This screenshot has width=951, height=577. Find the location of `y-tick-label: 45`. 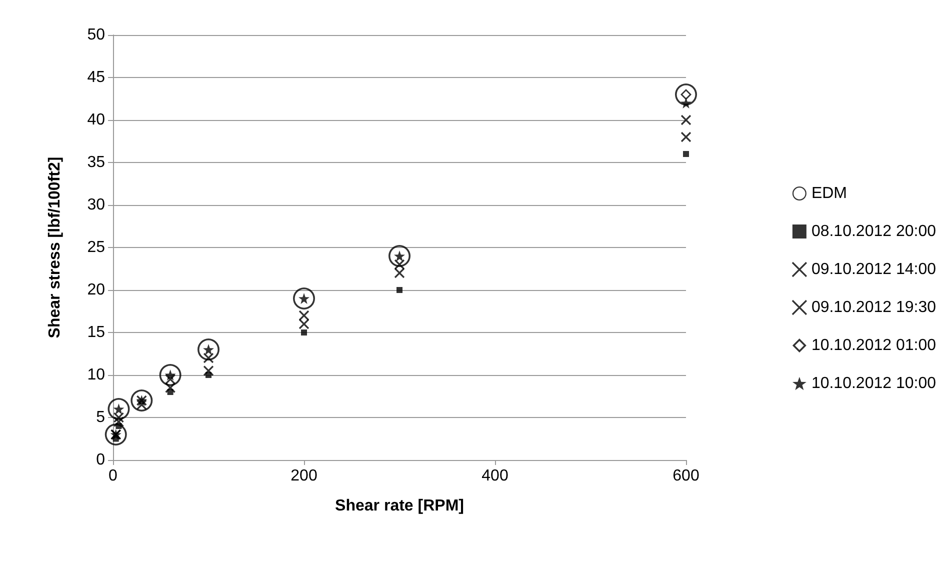

y-tick-label: 45 is located at coordinates (96, 77).